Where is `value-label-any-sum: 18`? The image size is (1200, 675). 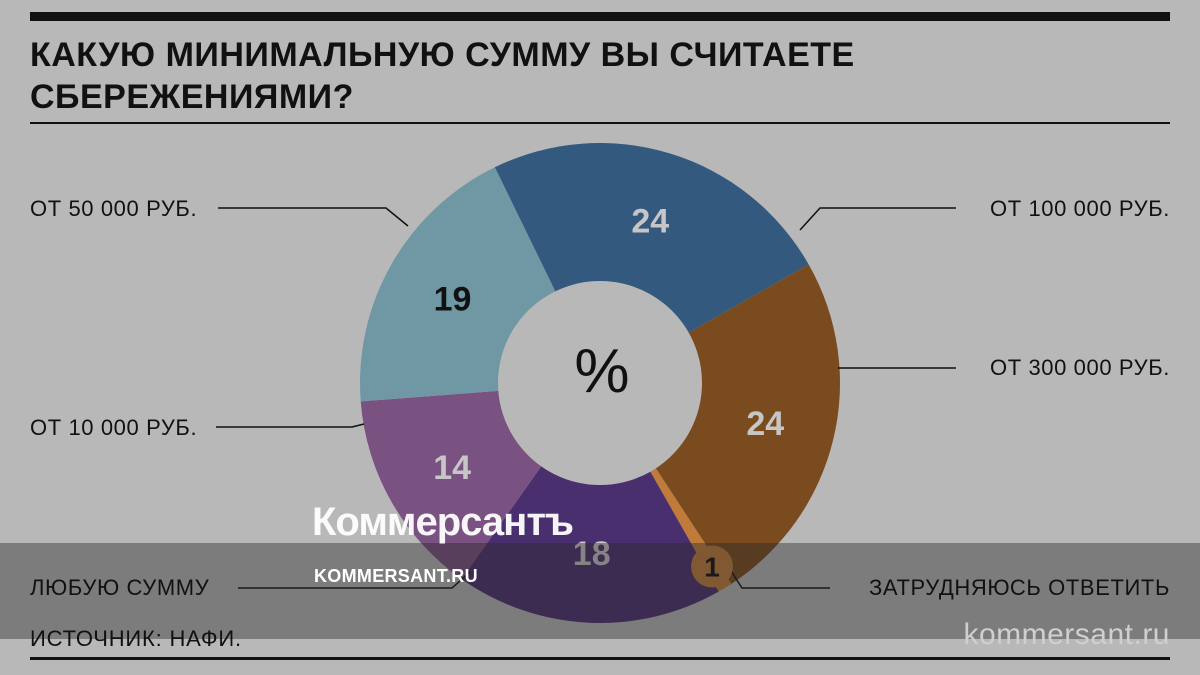
value-label-any-sum: 18 is located at coordinates (592, 554).